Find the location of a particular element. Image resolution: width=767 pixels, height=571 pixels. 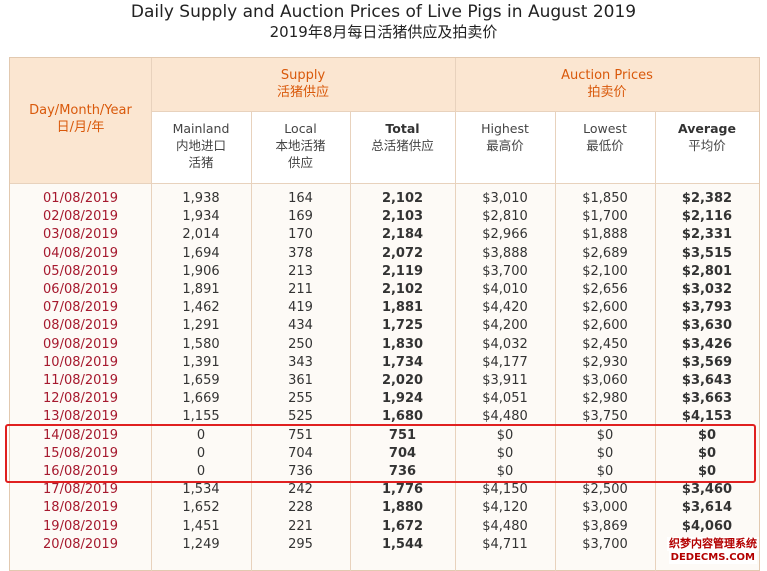

value-cell: 1,938 is located at coordinates (201, 198).